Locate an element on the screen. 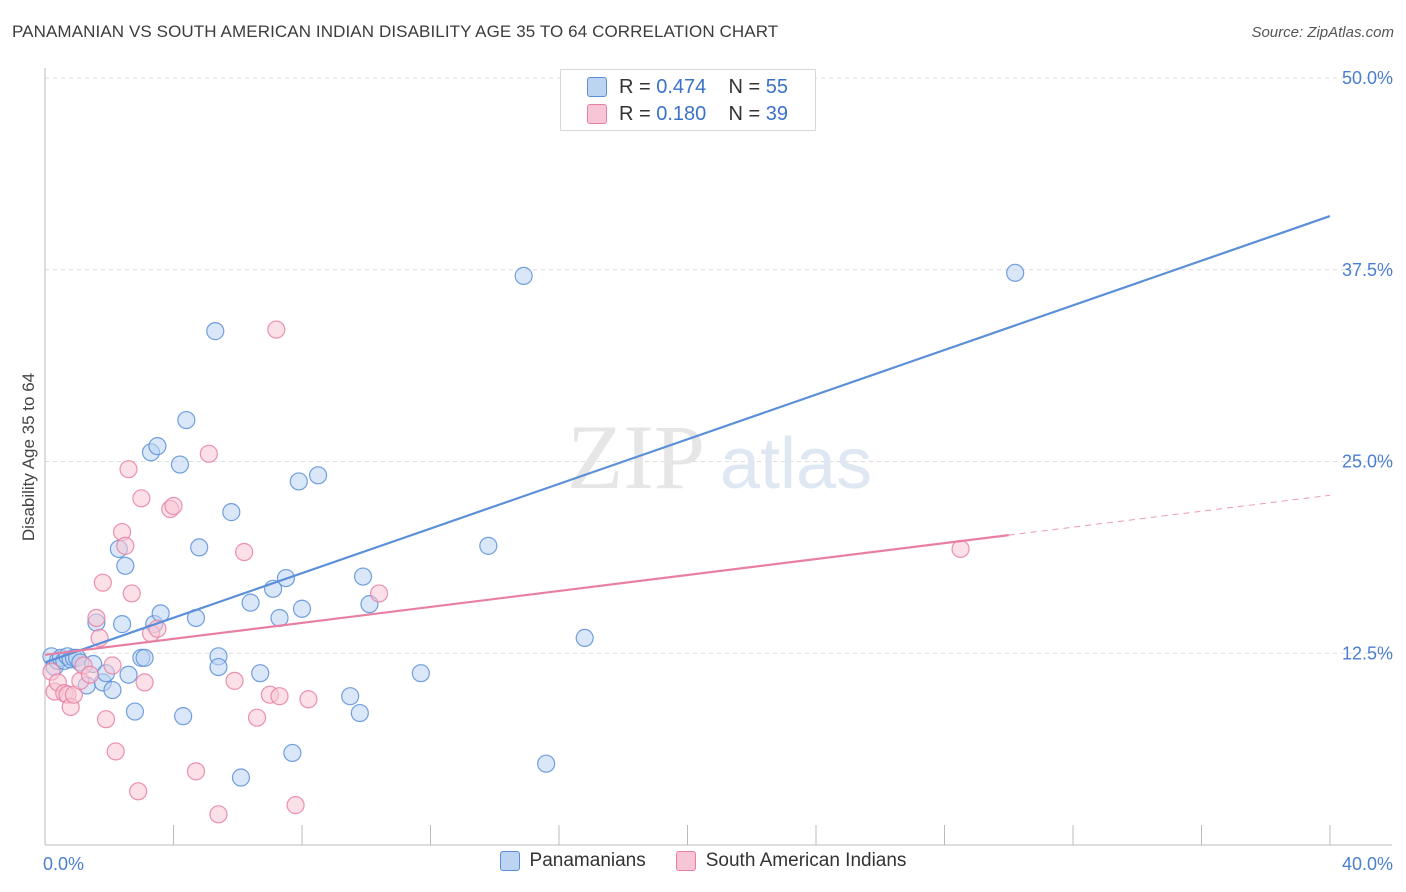  y-tick-label: 37.5% is located at coordinates (1367, 270).